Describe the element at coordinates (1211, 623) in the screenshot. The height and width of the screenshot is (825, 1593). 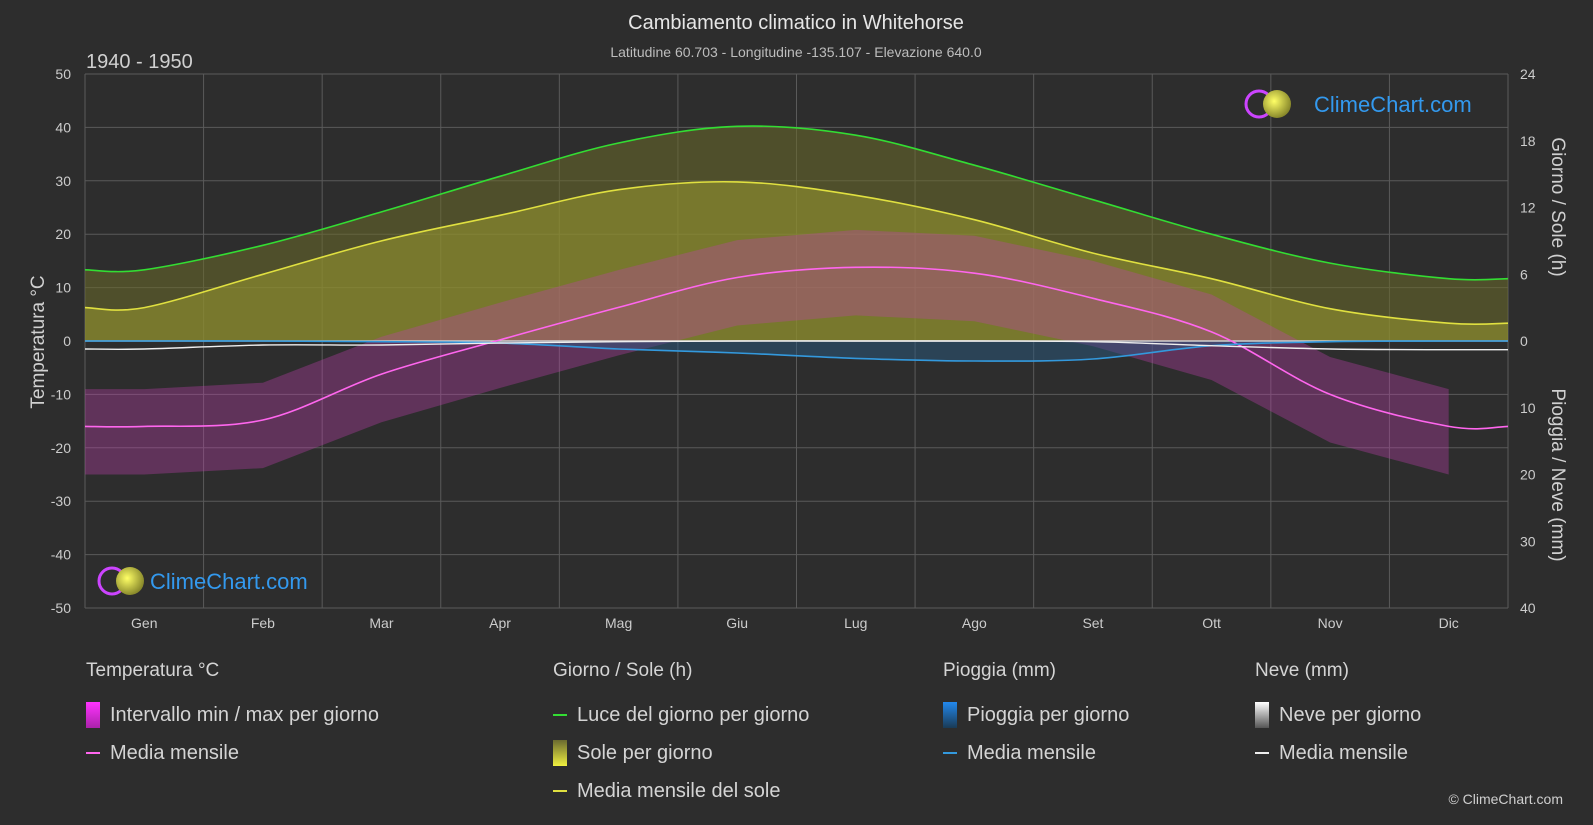
I see `month-label: Ott` at that location.